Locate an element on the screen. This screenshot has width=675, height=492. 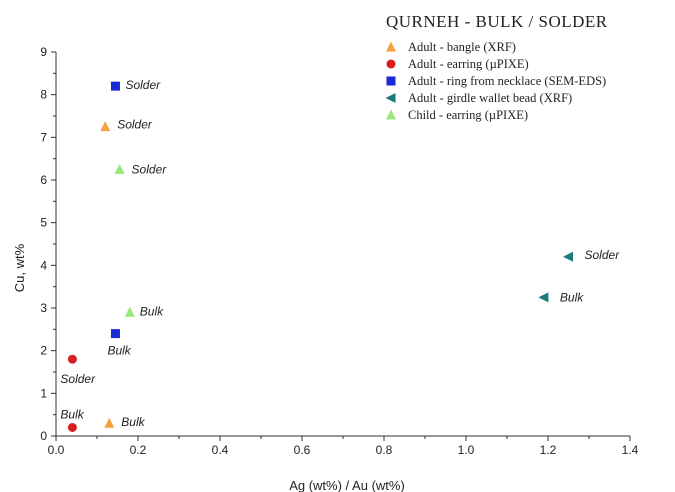
x-tick-label: 1.0 is located at coordinates (466, 450).